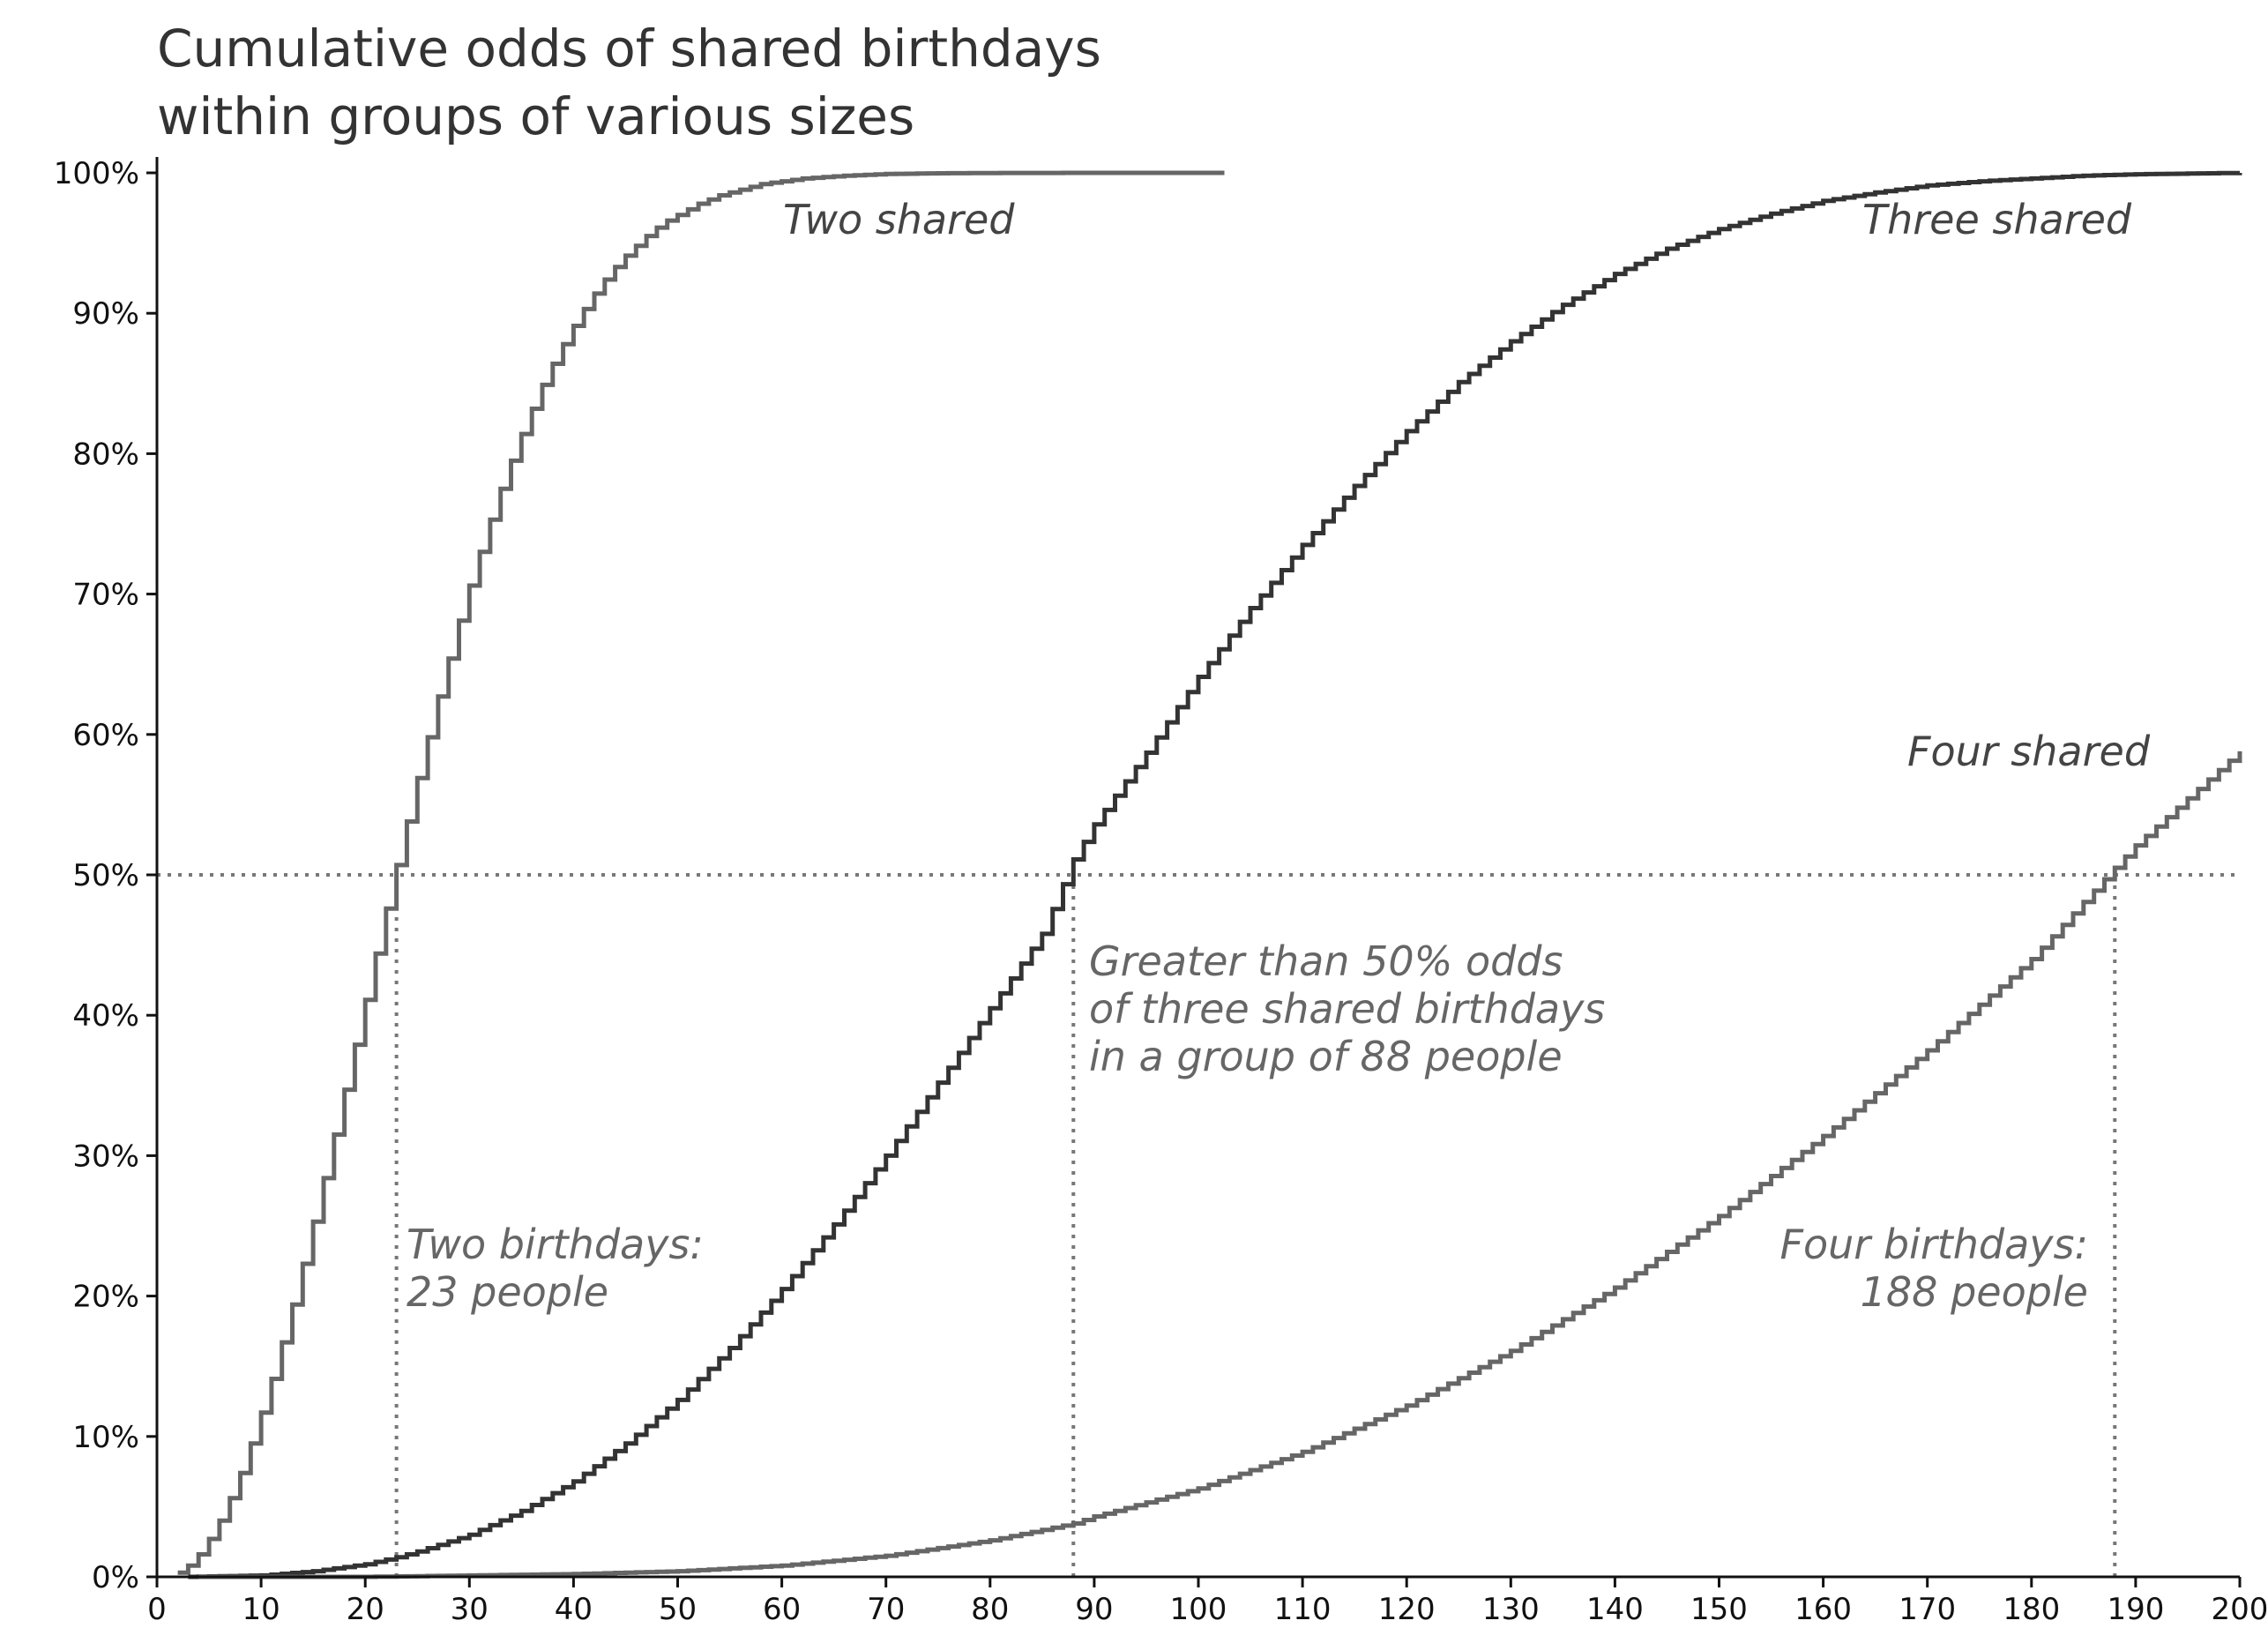  Describe the element at coordinates (1407, 1609) in the screenshot. I see `x-tick-label: 120` at that location.